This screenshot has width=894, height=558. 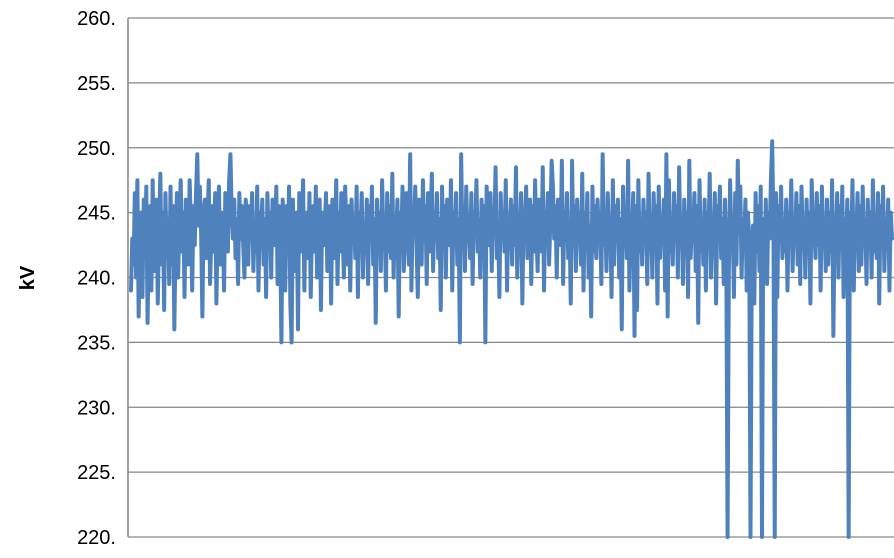 I want to click on y-tick-label: 240., so click(x=96, y=279).